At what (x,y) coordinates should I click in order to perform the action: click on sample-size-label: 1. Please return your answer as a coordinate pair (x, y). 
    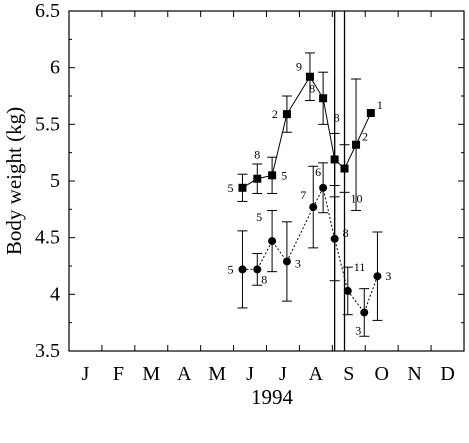
    Looking at the image, I should click on (380, 105).